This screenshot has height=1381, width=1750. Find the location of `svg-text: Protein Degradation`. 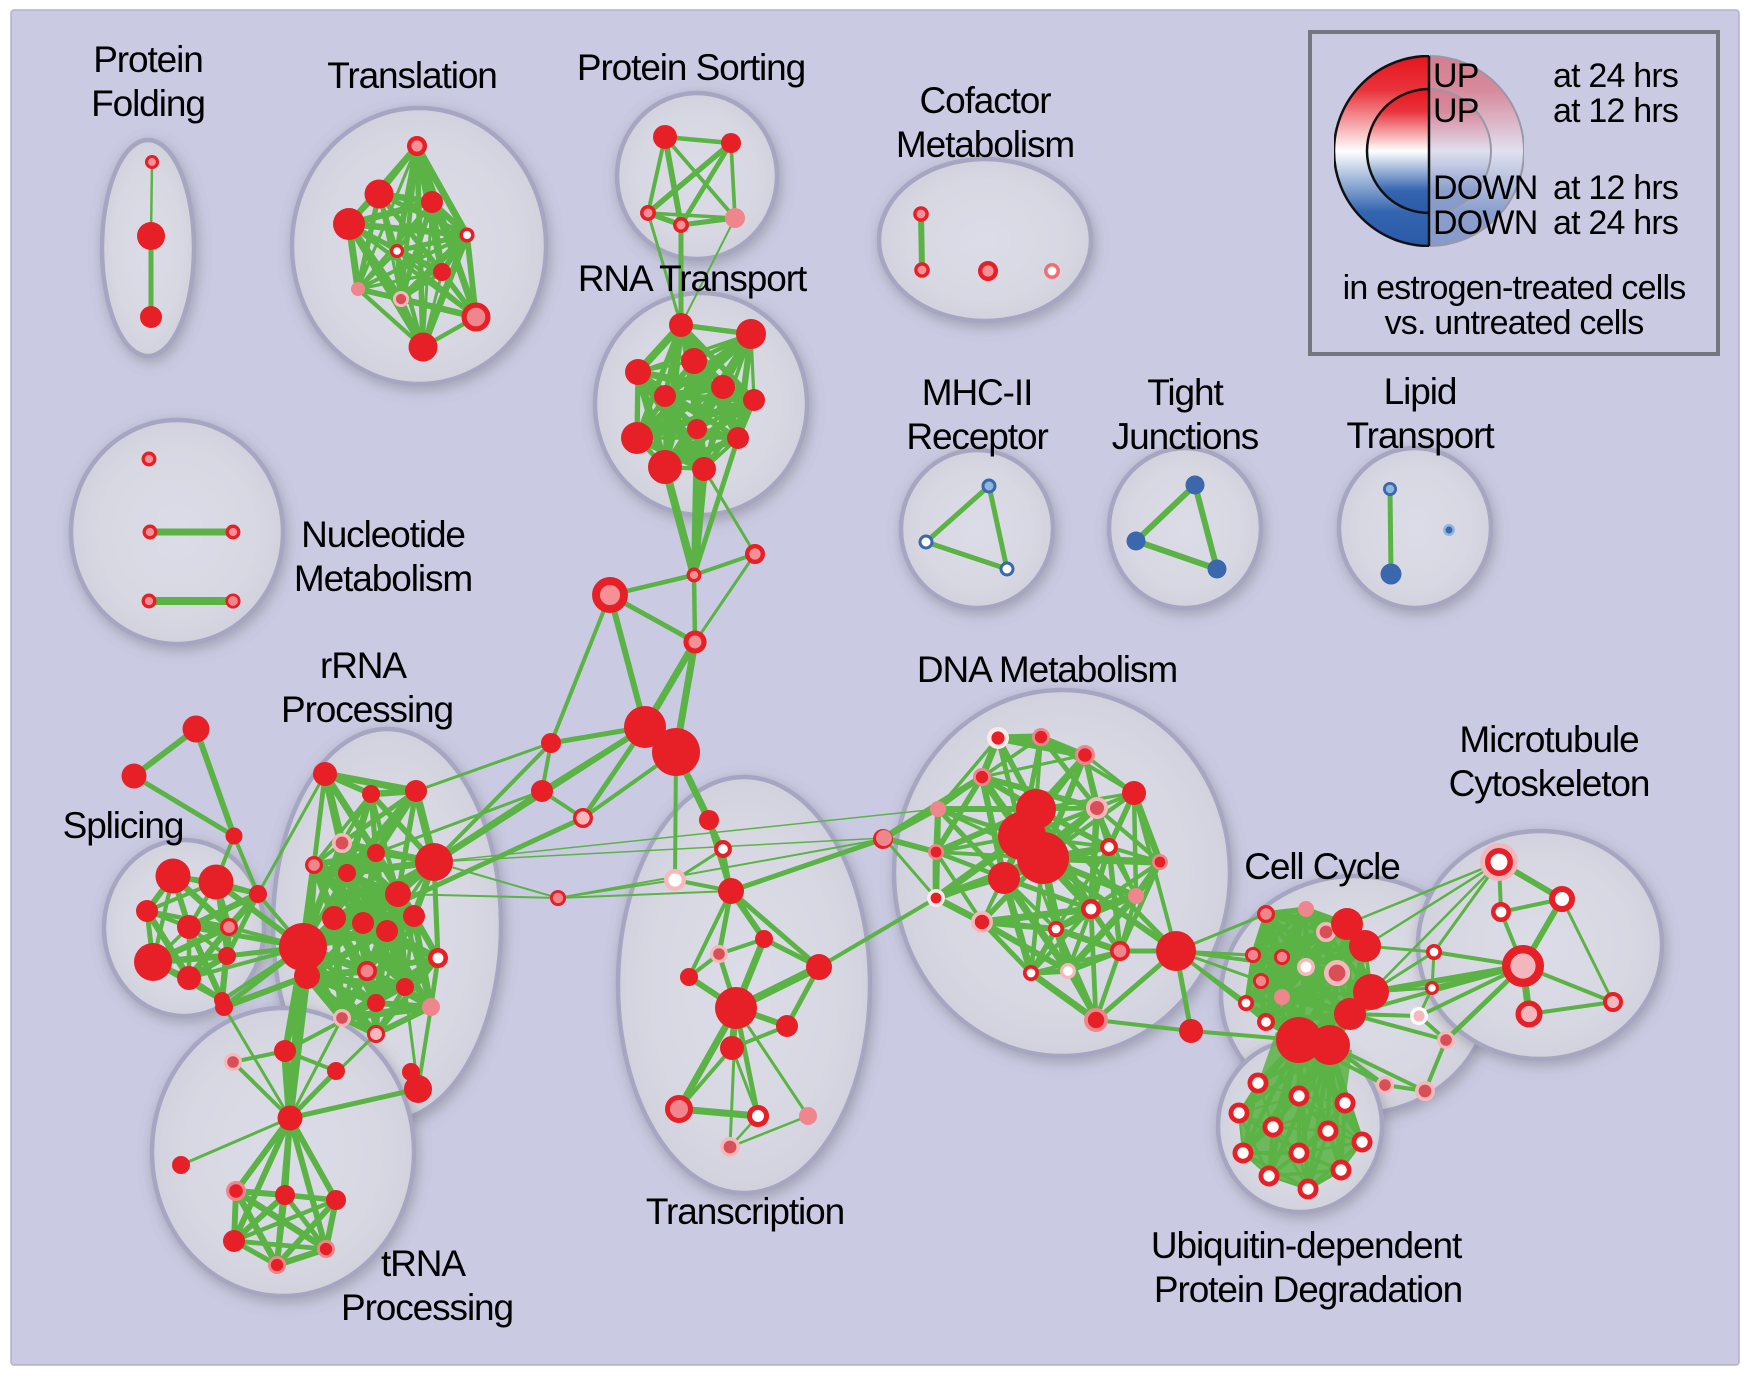

svg-text: Protein Degradation is located at coordinates (1308, 1289).